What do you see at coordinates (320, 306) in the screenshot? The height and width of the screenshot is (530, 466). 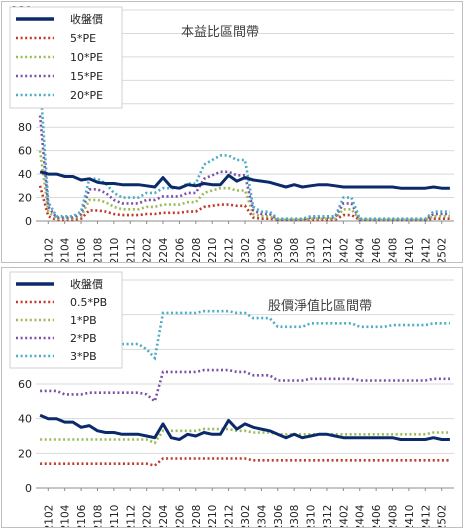 I see `chart-title: 股價淨值比區間帶` at bounding box center [320, 306].